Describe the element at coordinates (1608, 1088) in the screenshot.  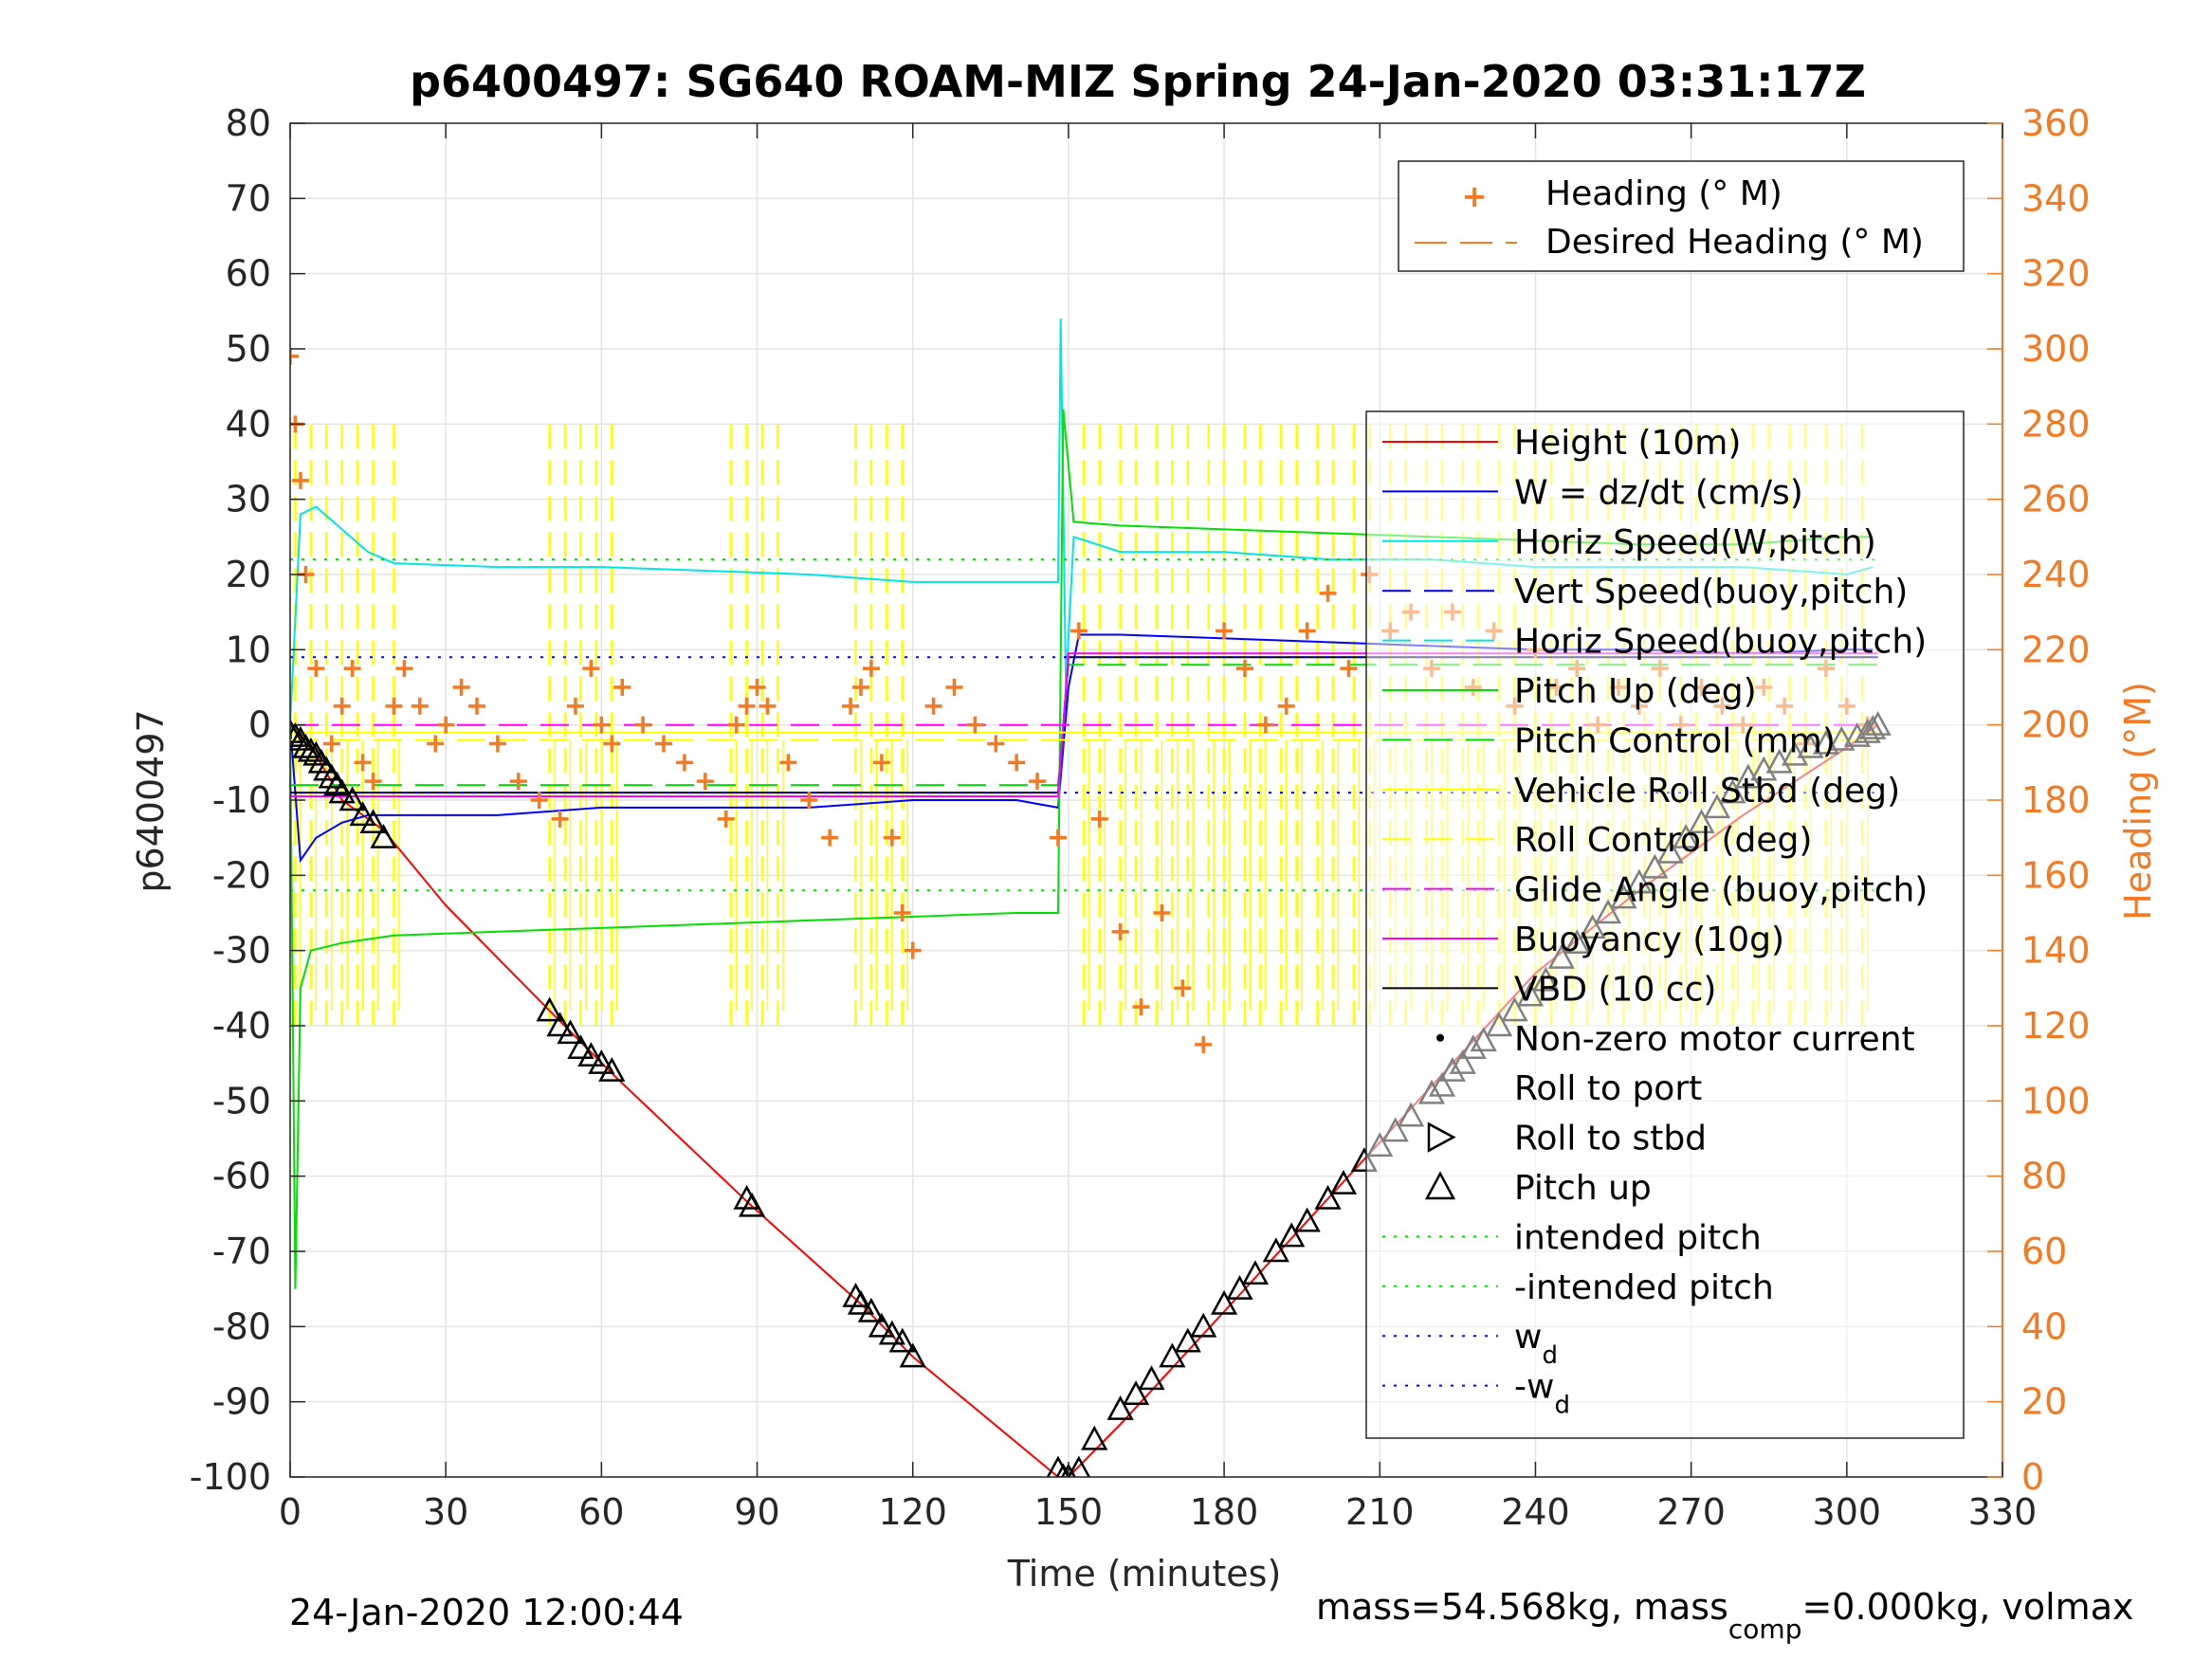
I see `legend-label-text-13: Roll to port` at that location.